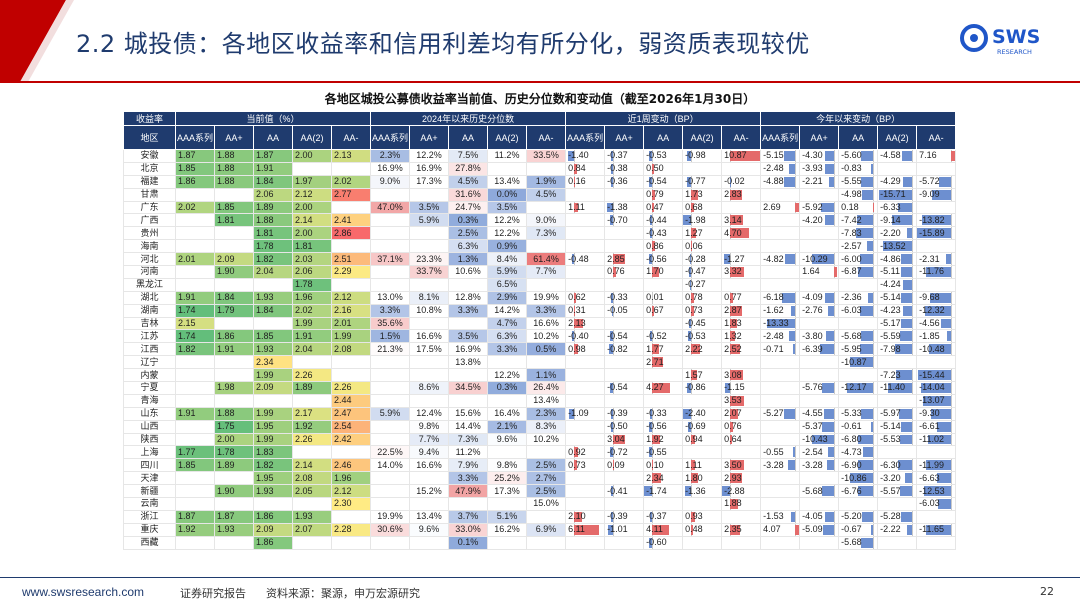 The height and width of the screenshot is (608, 1080). Describe the element at coordinates (702, 284) in the screenshot. I see `week-change-cell: -0.27` at that location.